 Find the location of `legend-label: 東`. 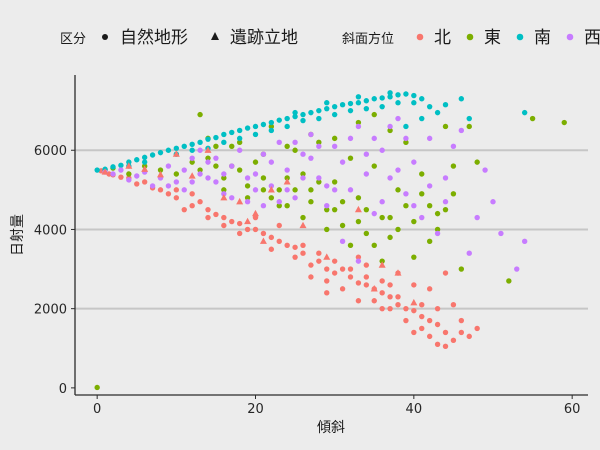

legend-label: 東 is located at coordinates (492, 38).